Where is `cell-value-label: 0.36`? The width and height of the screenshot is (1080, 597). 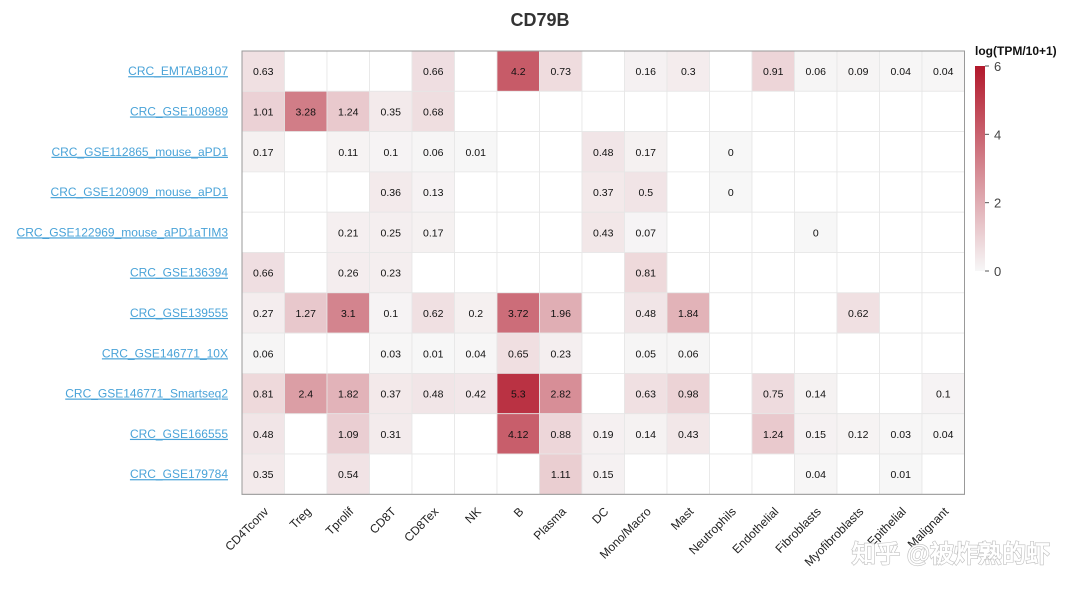
cell-value-label: 0.36 is located at coordinates (391, 193).